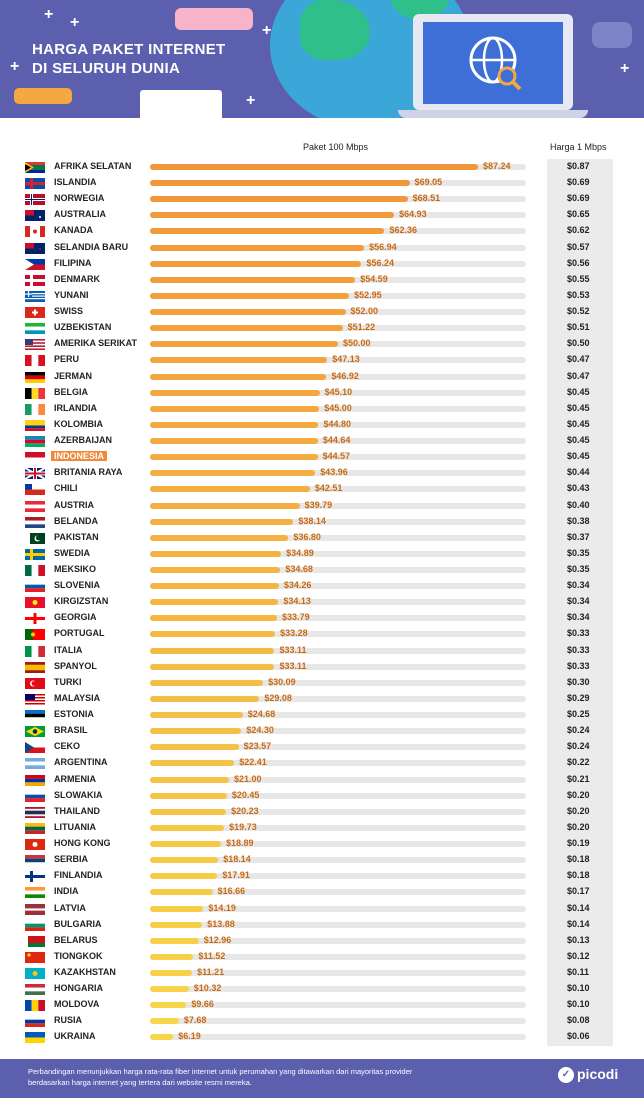 This screenshot has width=644, height=1098. Describe the element at coordinates (93, 166) in the screenshot. I see `country-label: AFRIKA SELATAN` at that location.